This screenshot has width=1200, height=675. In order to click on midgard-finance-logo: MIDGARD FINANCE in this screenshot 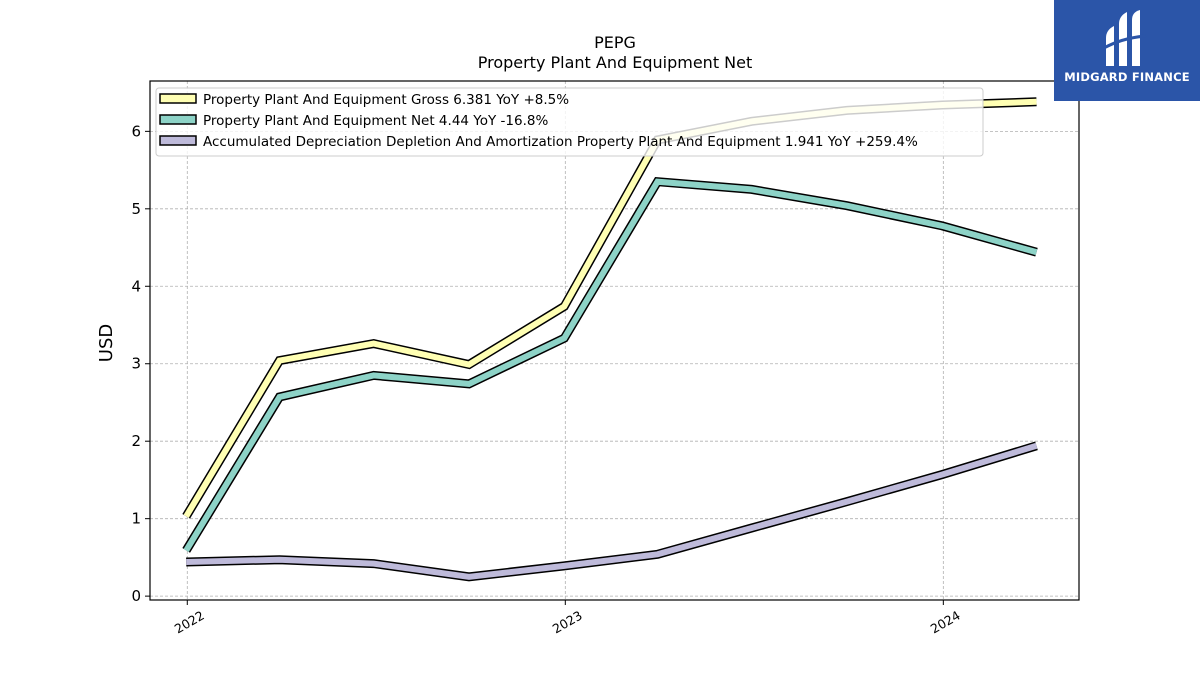, I will do `click(1127, 50)`.